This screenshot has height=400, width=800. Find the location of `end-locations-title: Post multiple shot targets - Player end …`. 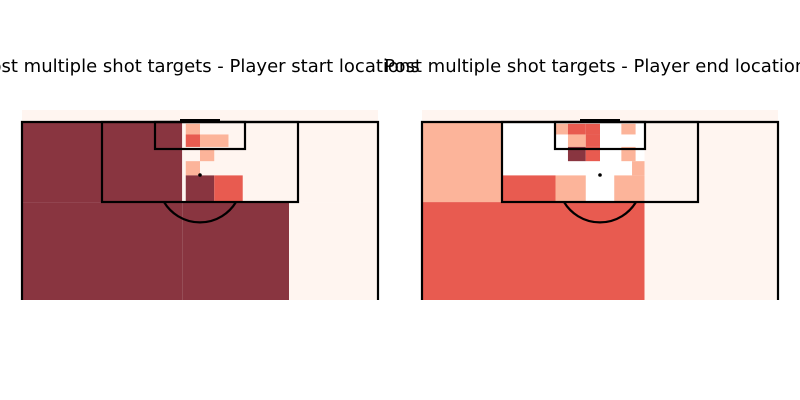

end-locations-title: Post multiple shot targets - Player end … is located at coordinates (592, 66).